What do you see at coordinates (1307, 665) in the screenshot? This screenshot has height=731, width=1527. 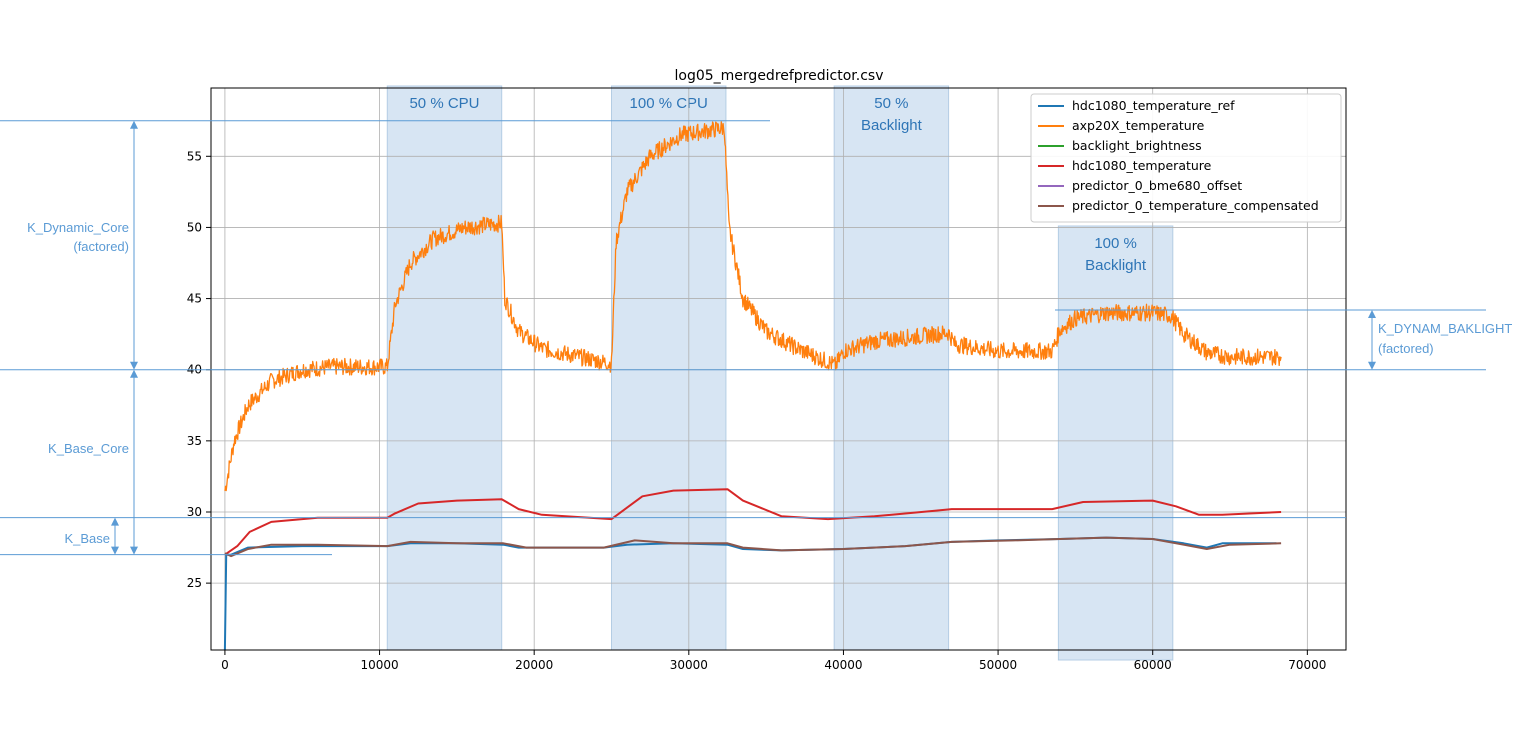 I see `x-tick-label: 70000` at bounding box center [1307, 665].